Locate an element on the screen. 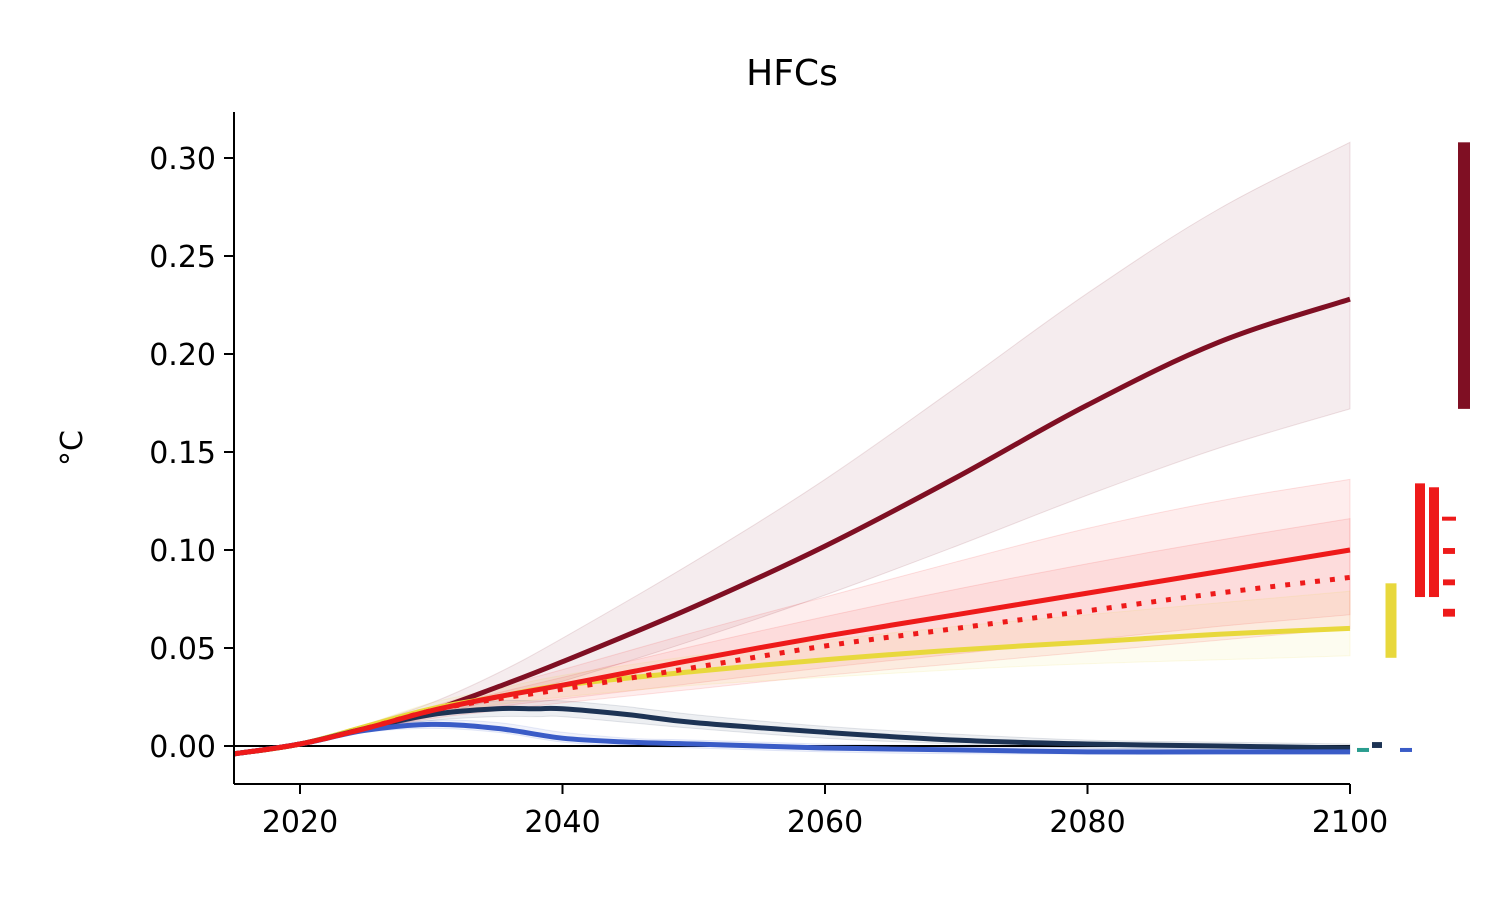  y-axis-label: °C is located at coordinates (72, 448).